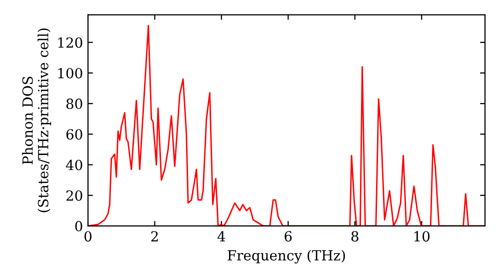 The width and height of the screenshot is (500, 280). I want to click on x-tick-label: 6, so click(288, 236).